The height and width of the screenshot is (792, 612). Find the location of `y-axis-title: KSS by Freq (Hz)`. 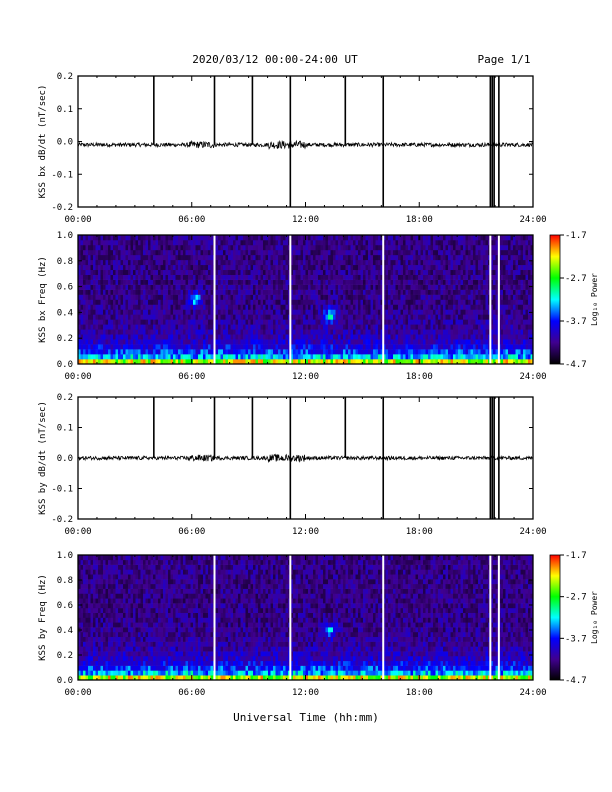

y-axis-title: KSS by Freq (Hz) is located at coordinates (43, 617).